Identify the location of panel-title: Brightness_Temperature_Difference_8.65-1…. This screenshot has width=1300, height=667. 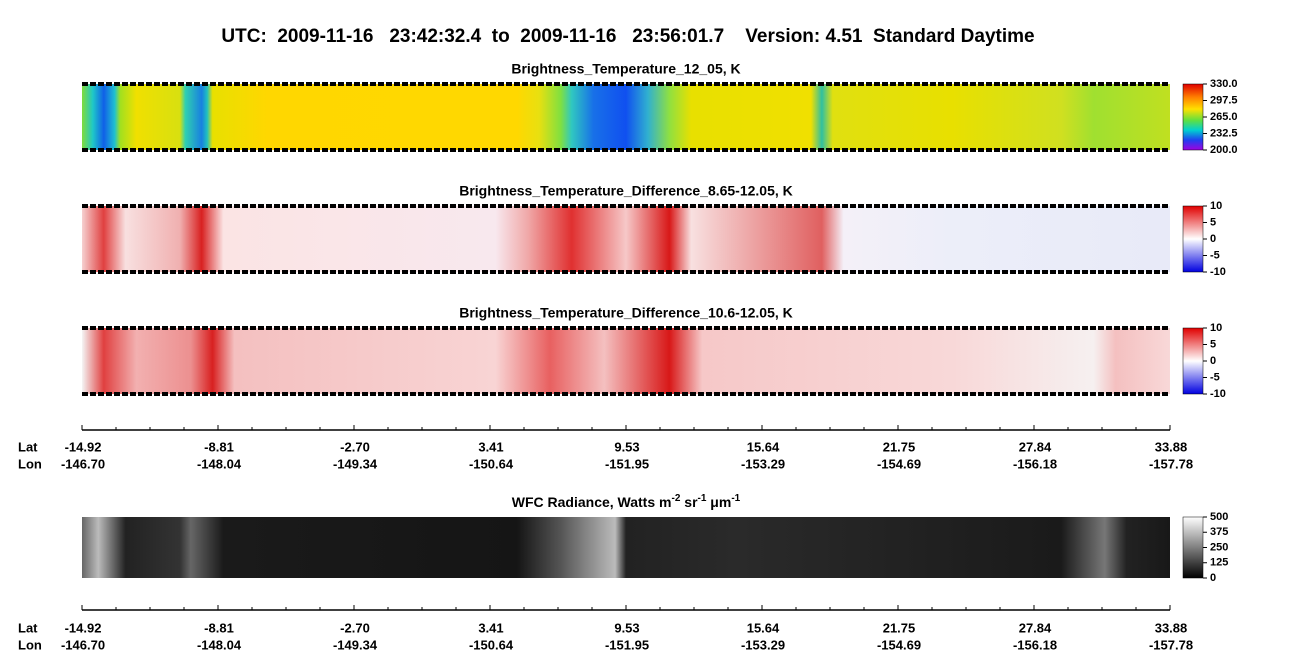
(626, 191).